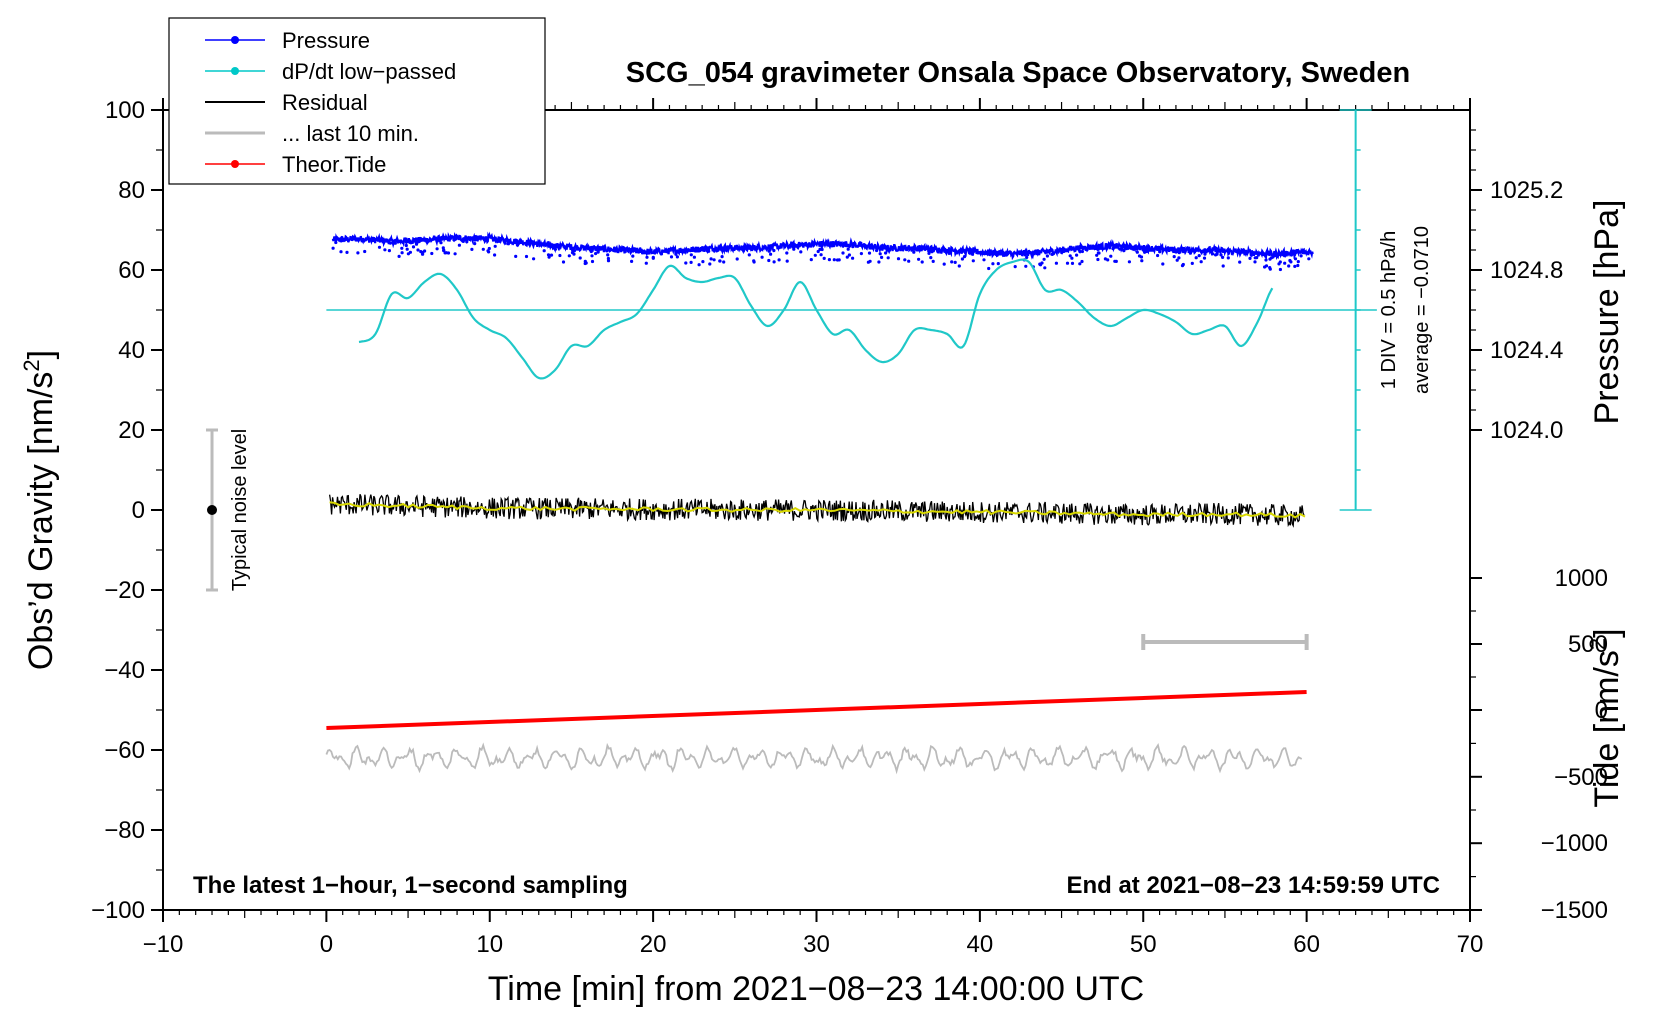 This screenshot has width=1660, height=1020. Describe the element at coordinates (1605, 717) in the screenshot. I see `tide-axis-title: Tide [nm/s2]` at that location.